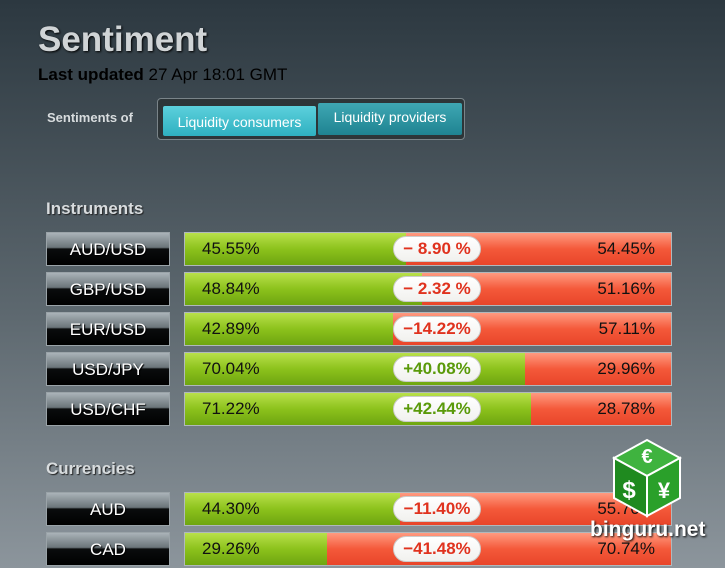  I want to click on section-title: Currencies, so click(90, 468).